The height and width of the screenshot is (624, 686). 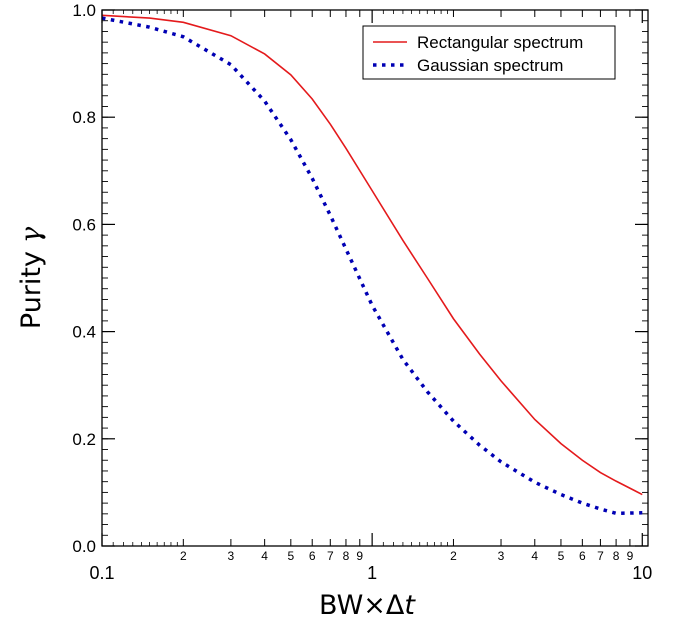 I want to click on x-axis-title: BW×Δt, so click(x=367, y=605).